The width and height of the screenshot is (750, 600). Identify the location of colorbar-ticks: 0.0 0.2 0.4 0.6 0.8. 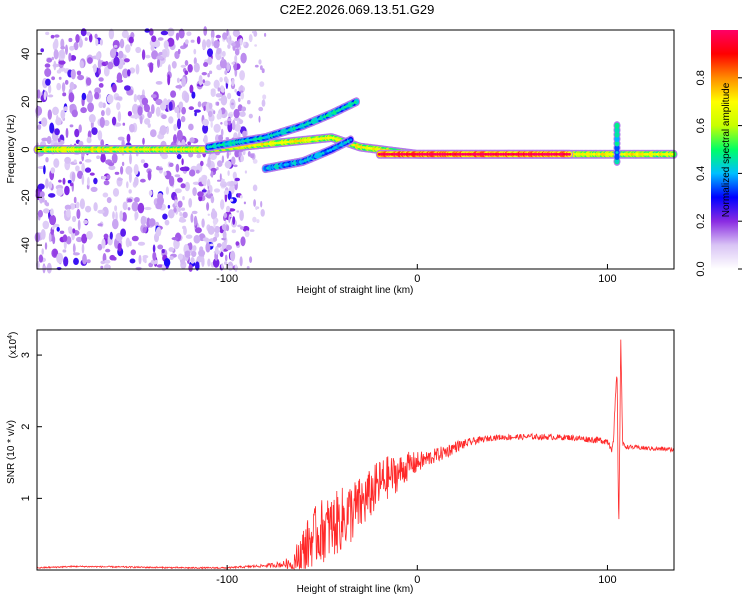
(718, 173).